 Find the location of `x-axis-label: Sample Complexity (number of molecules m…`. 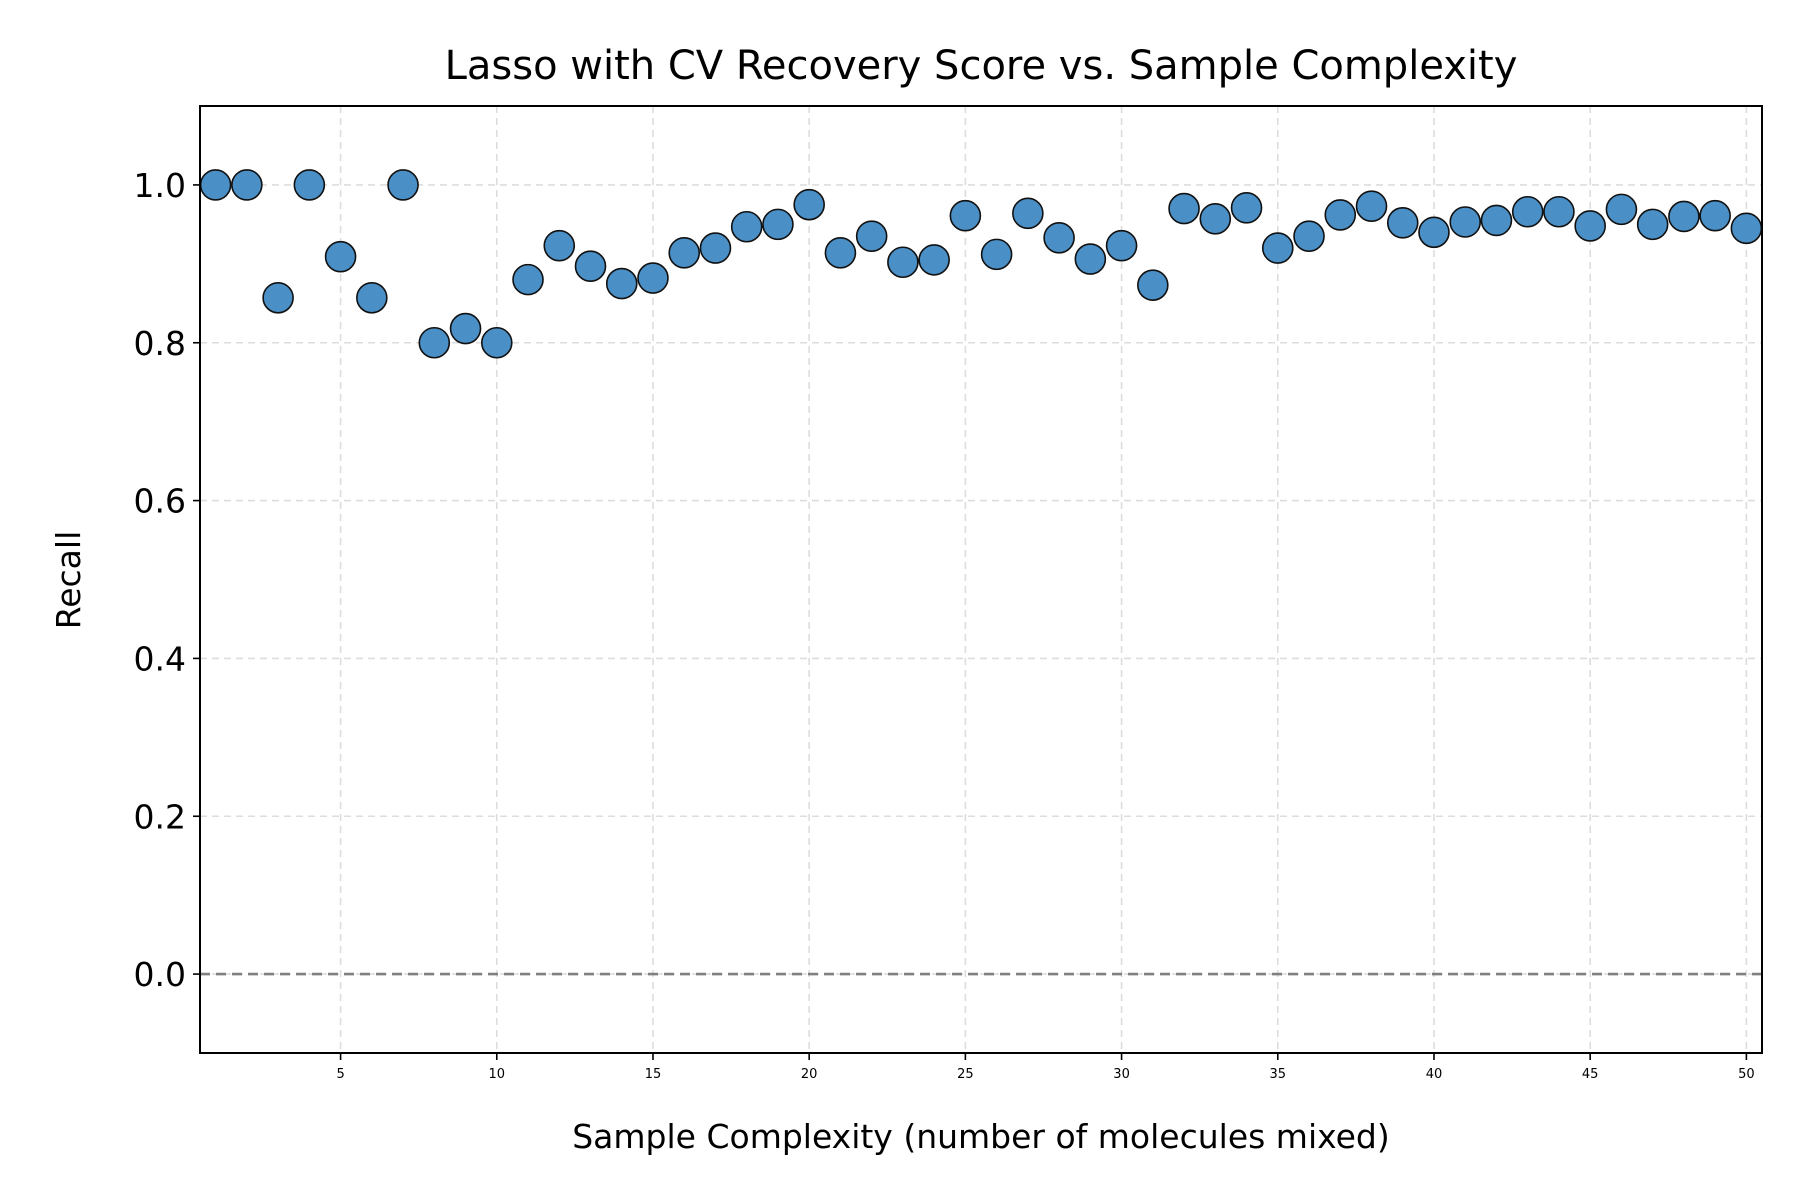

x-axis-label: Sample Complexity (number of molecules m… is located at coordinates (981, 1136).